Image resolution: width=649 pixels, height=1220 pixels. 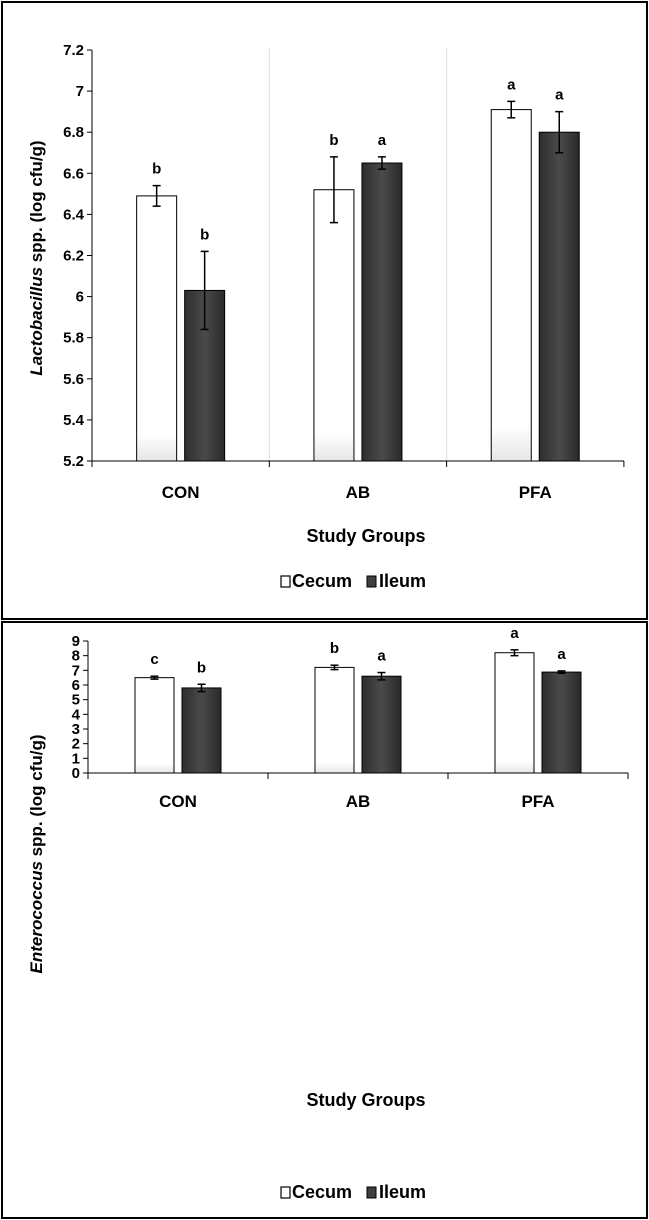 I want to click on y-tick-label: 7.2, so click(x=73, y=50).